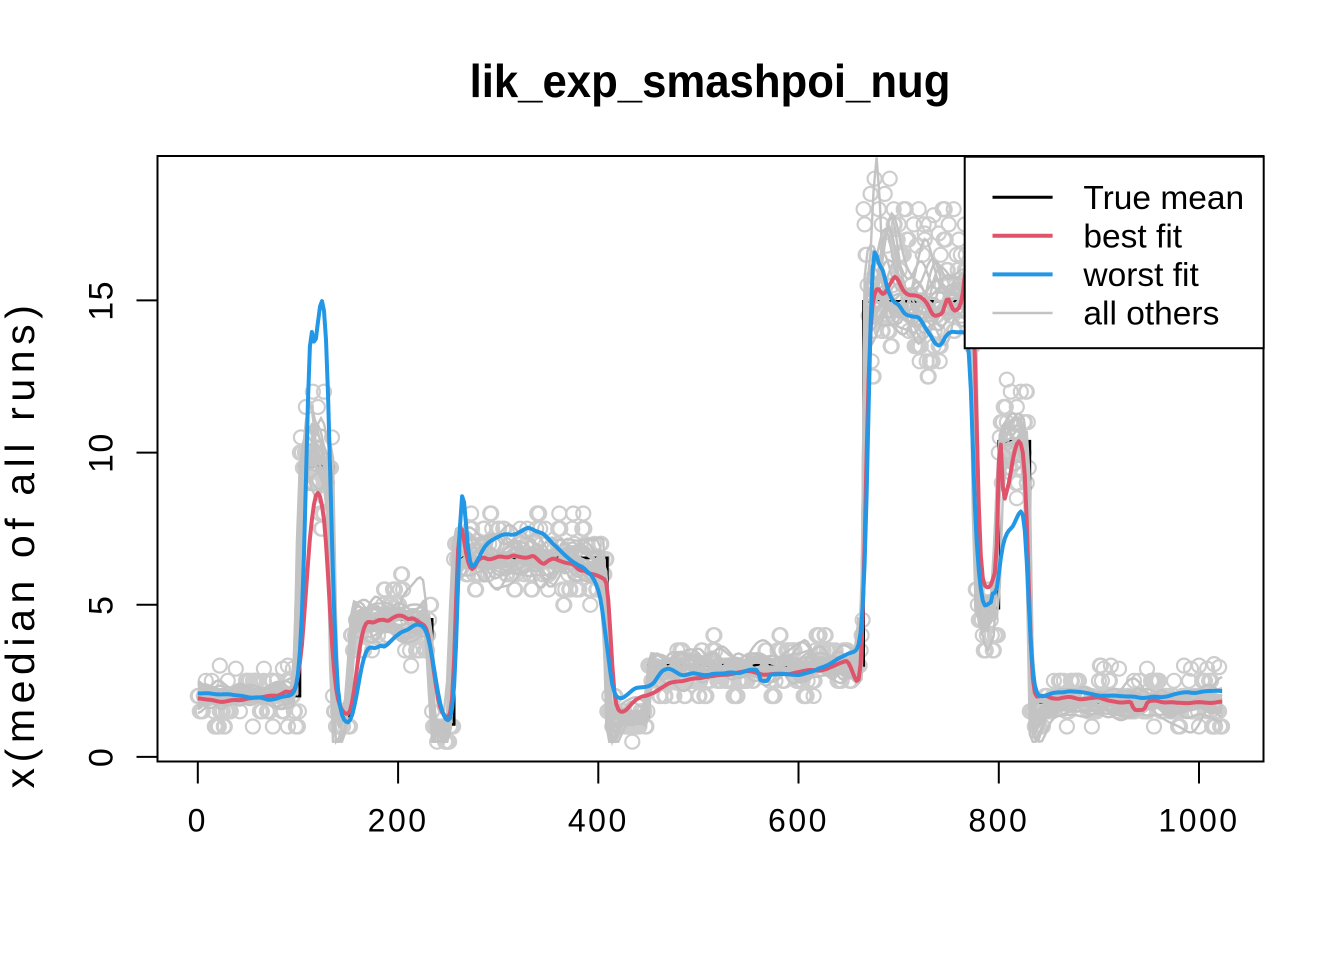 The width and height of the screenshot is (1344, 965). I want to click on svg-text: worst fit, so click(1140, 275).